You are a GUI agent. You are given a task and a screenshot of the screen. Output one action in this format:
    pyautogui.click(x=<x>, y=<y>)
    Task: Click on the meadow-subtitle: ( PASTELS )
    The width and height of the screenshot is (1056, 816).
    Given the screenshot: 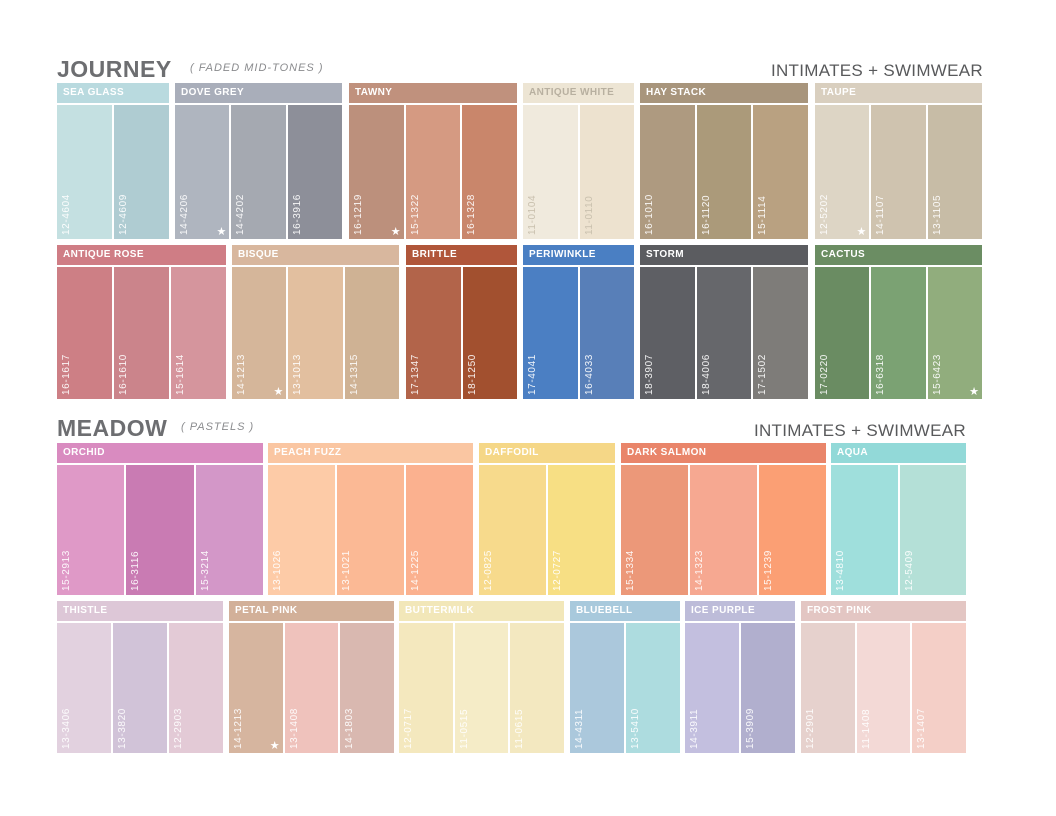 What is the action you would take?
    pyautogui.click(x=218, y=427)
    